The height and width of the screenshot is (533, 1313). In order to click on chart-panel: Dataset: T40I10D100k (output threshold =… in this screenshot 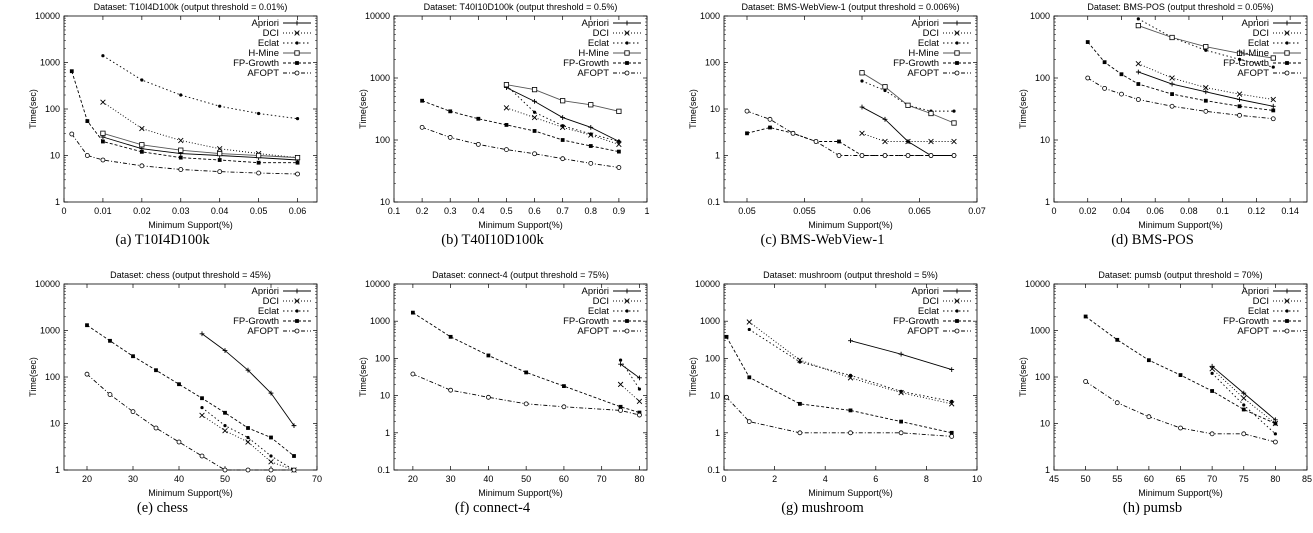, I will do `click(492, 130)`.